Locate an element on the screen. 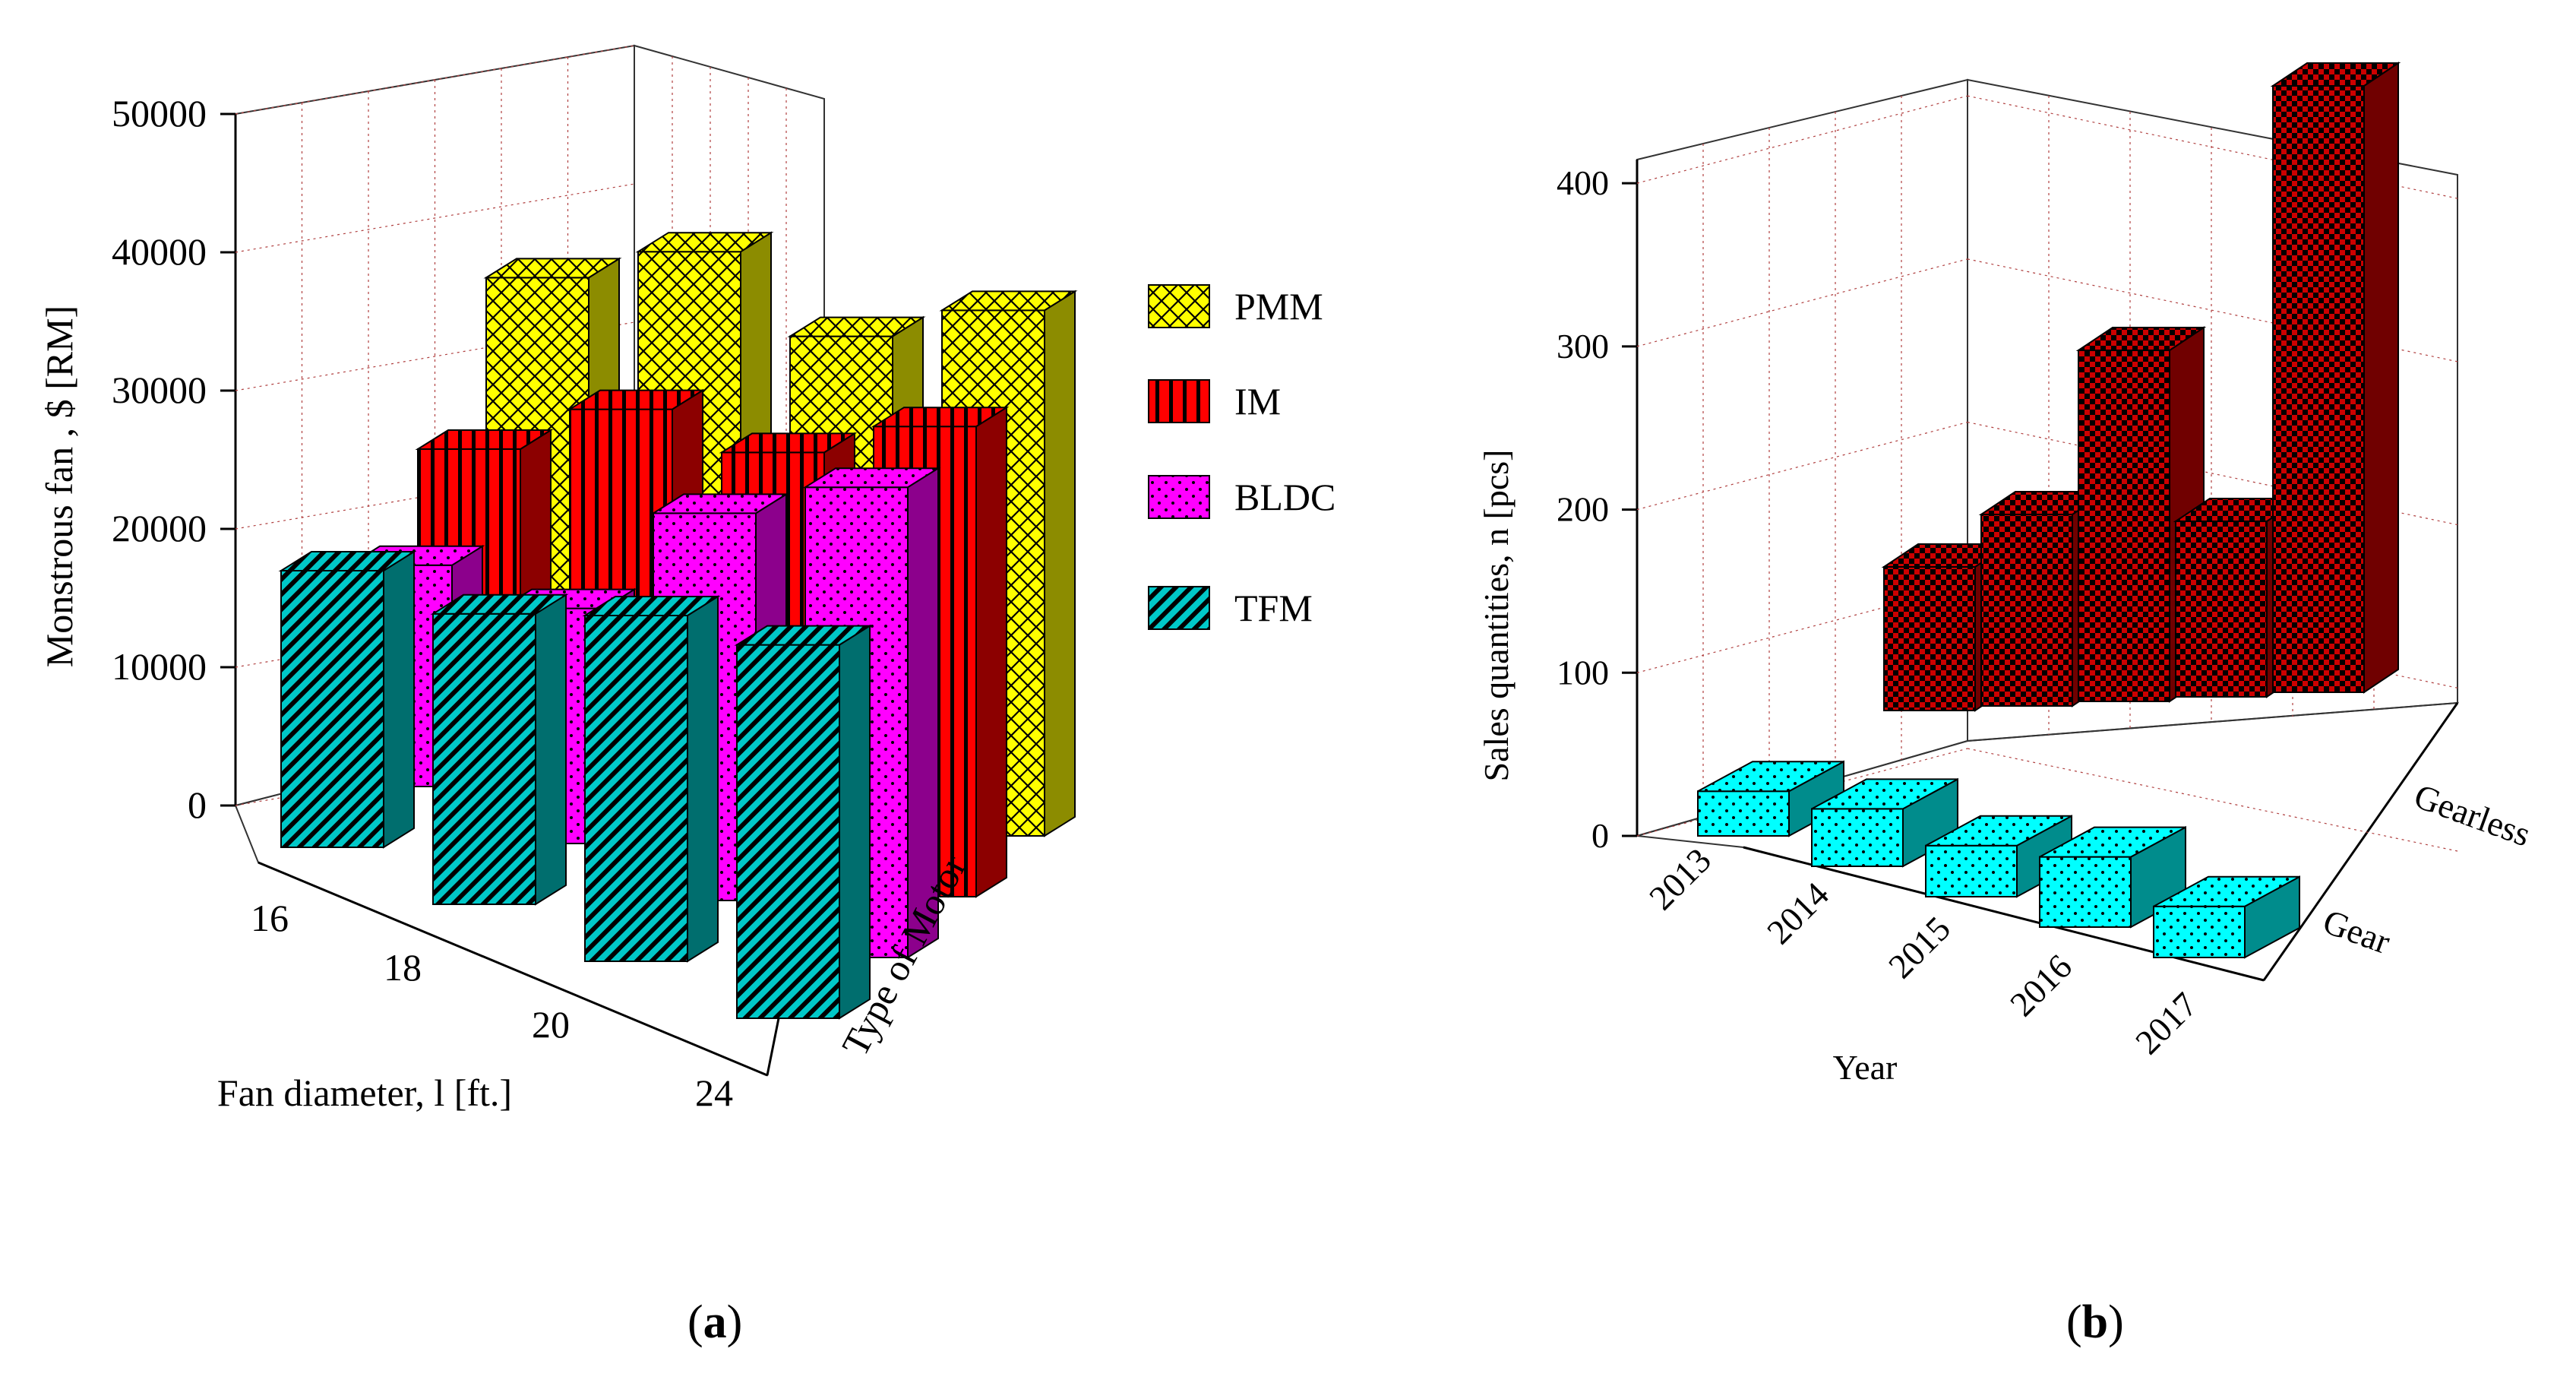  chart-b-bar-gear-2016-front is located at coordinates (2085, 892).